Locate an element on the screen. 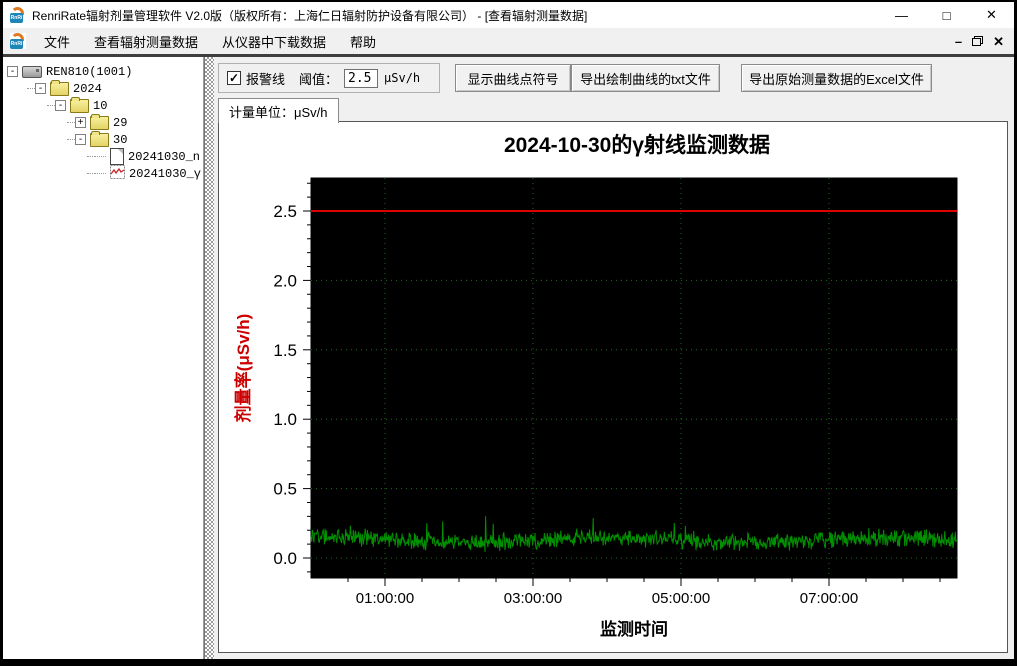  mdi-restore-icon is located at coordinates (978, 41).